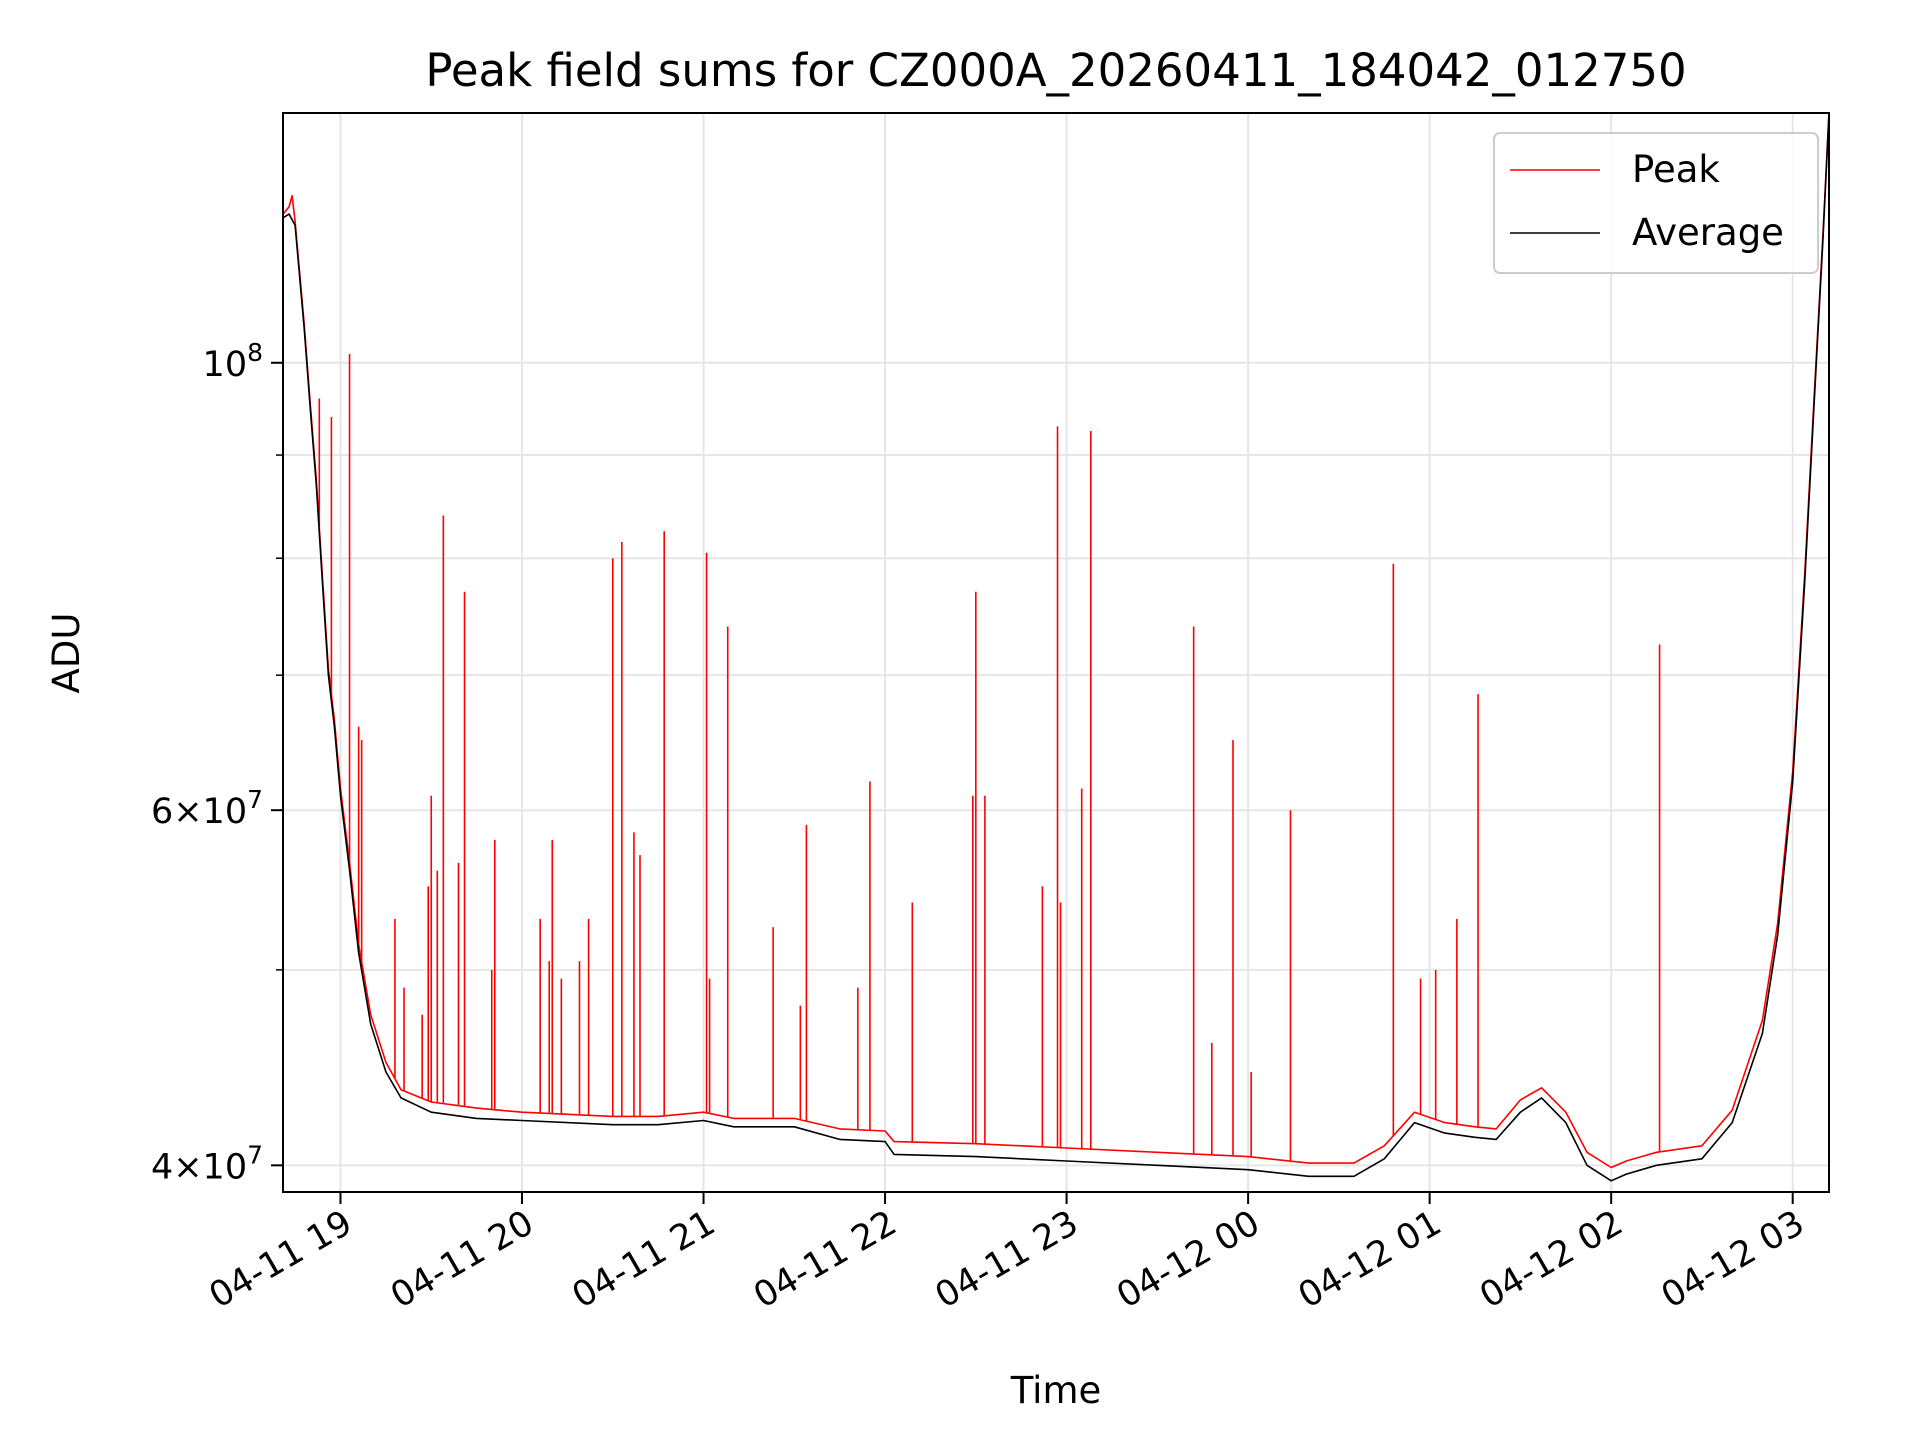 This screenshot has width=1920, height=1440. Describe the element at coordinates (233, 361) in the screenshot. I see `y-tick-label: 108` at that location.